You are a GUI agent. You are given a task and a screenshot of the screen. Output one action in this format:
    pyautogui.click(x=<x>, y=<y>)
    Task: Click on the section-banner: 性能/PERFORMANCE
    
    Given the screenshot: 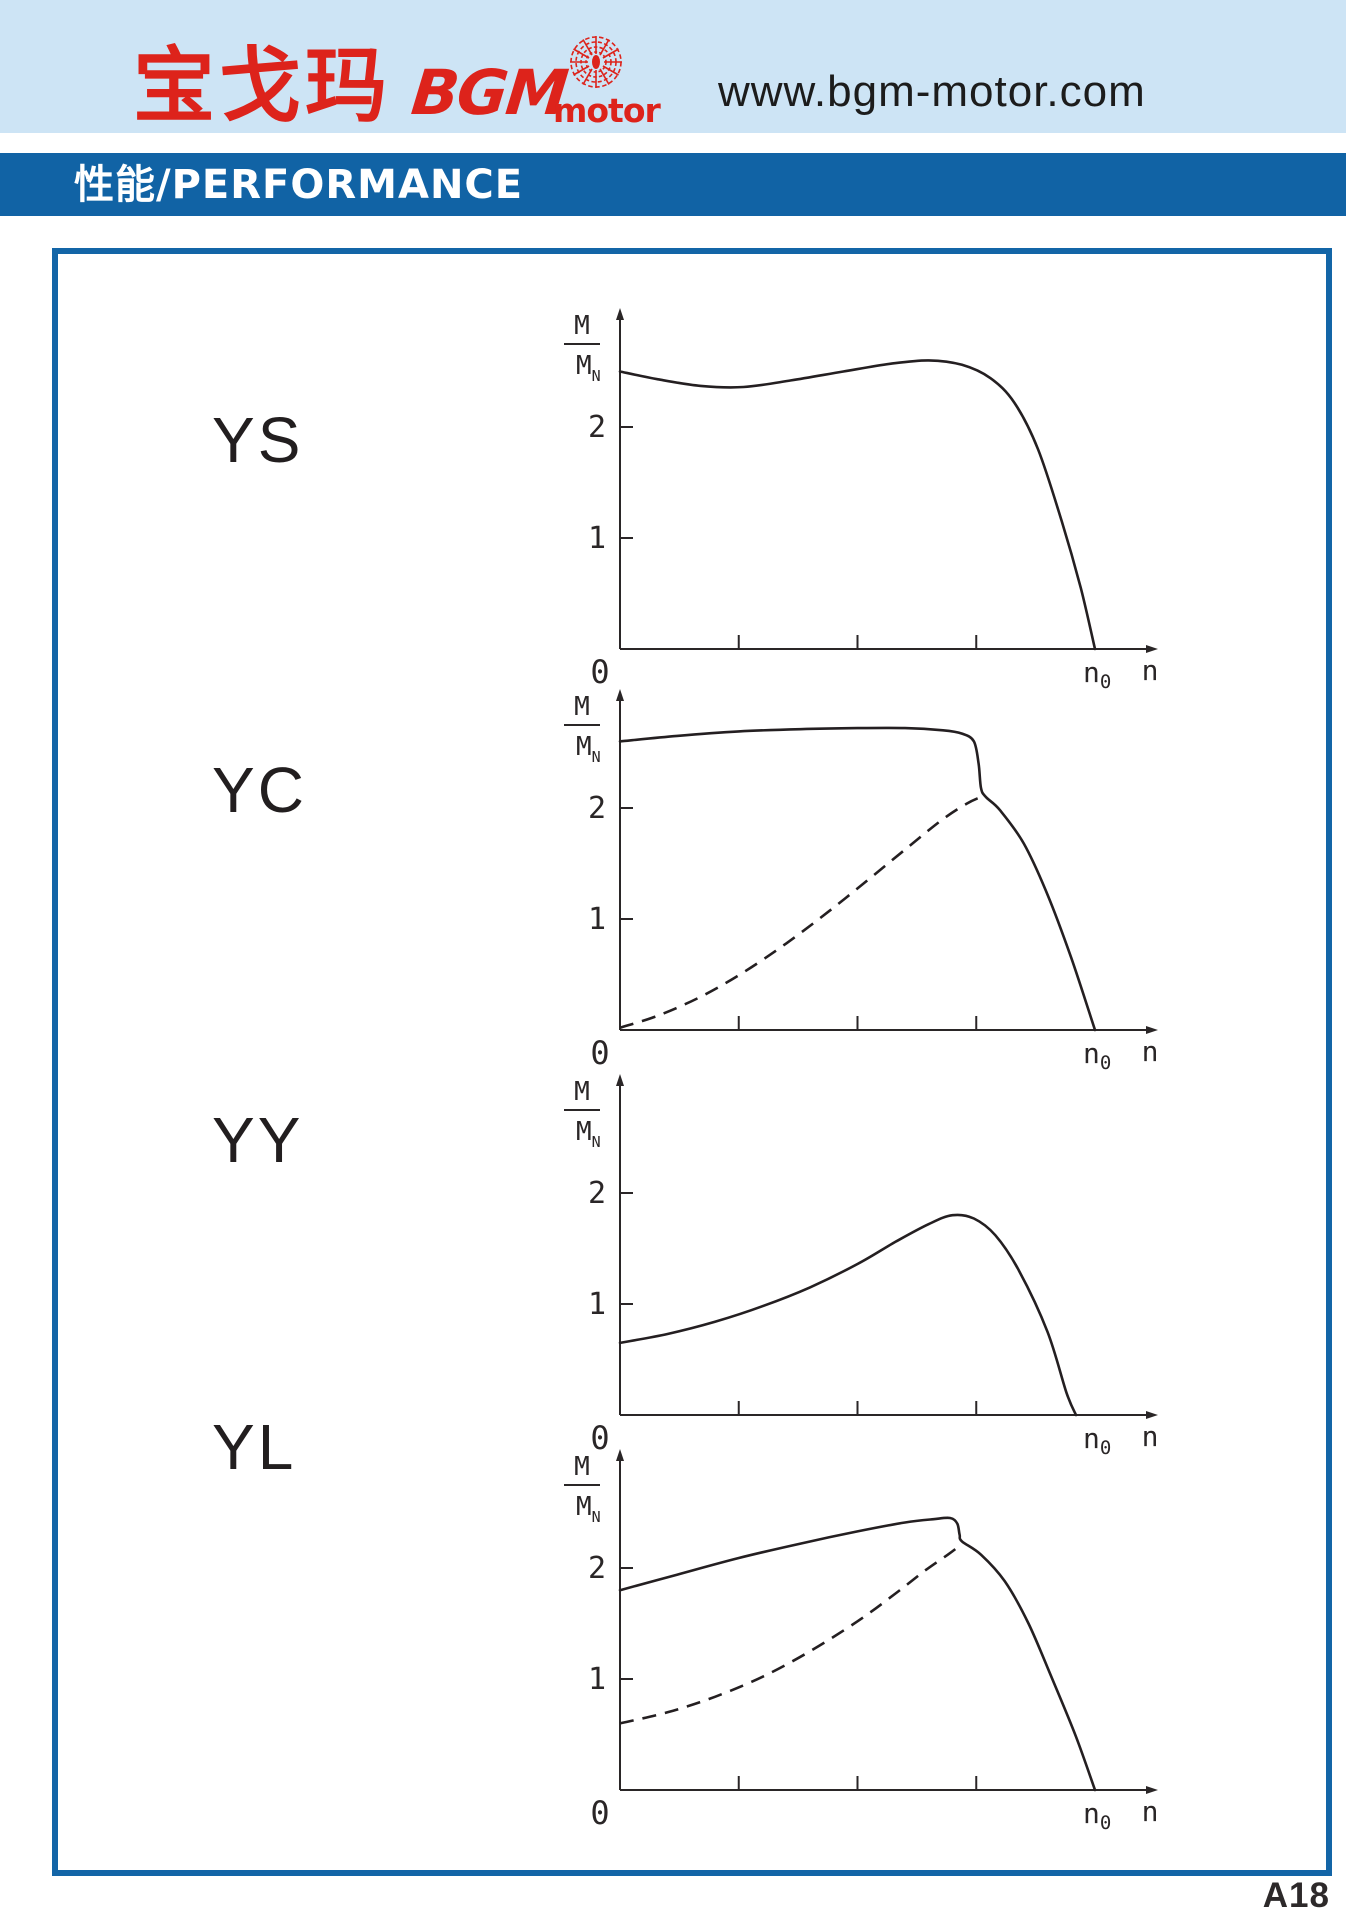 What is the action you would take?
    pyautogui.click(x=673, y=184)
    